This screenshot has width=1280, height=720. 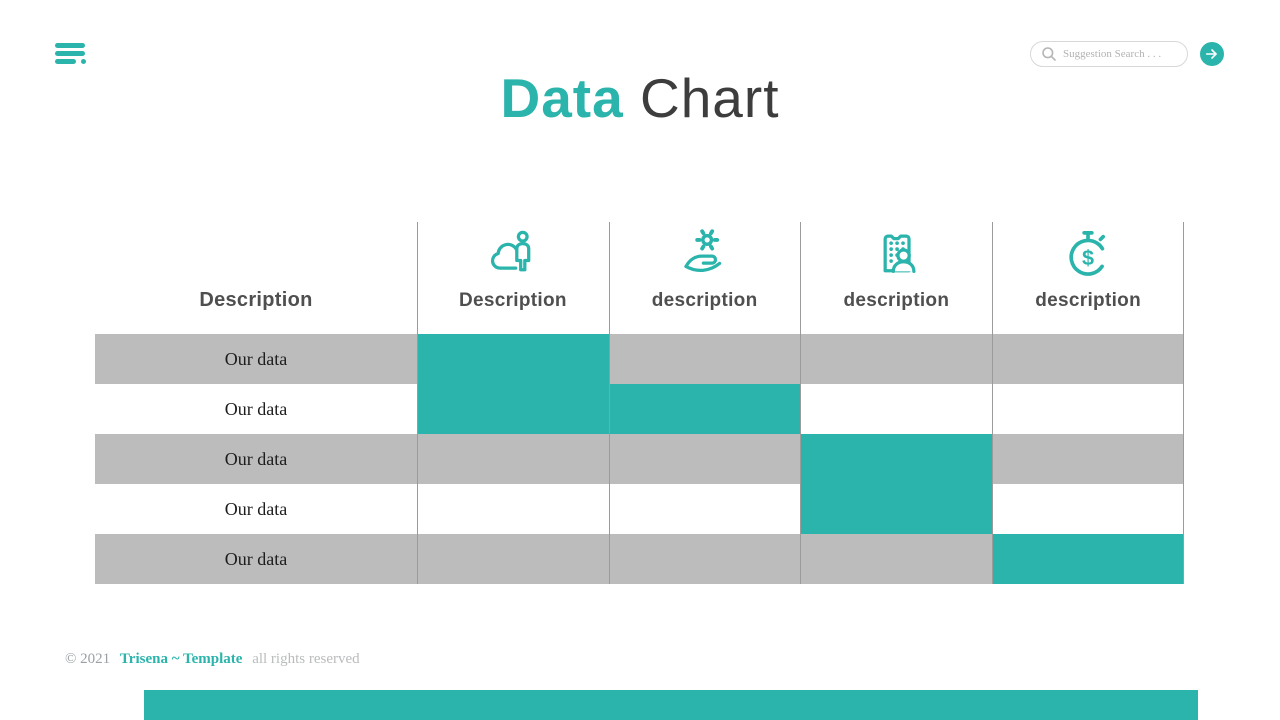 What do you see at coordinates (181, 659) in the screenshot?
I see `brand-link: Trisena ~ Template` at bounding box center [181, 659].